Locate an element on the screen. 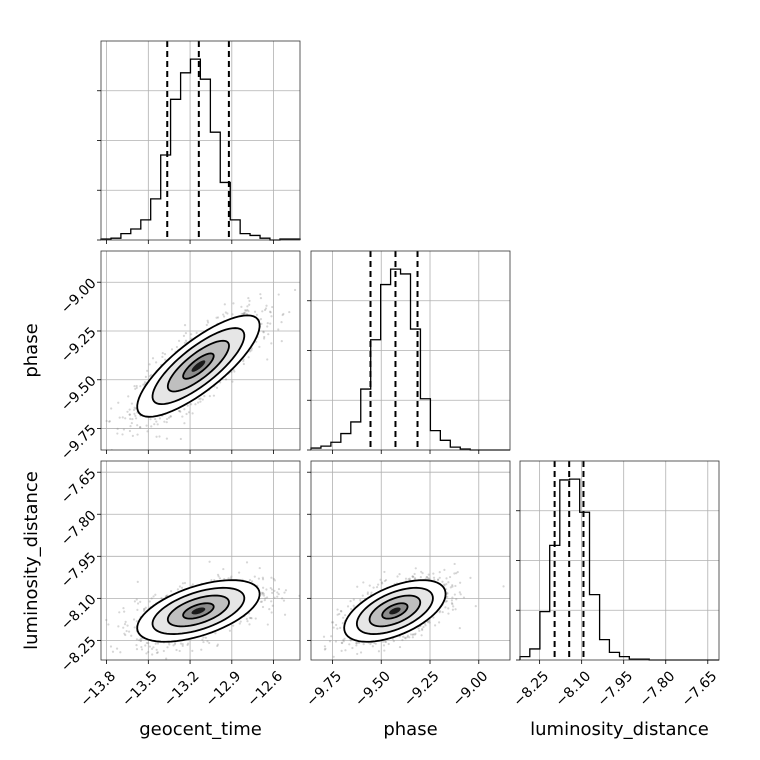 This screenshot has height=760, width=760. grid is located at coordinates (619, 560).